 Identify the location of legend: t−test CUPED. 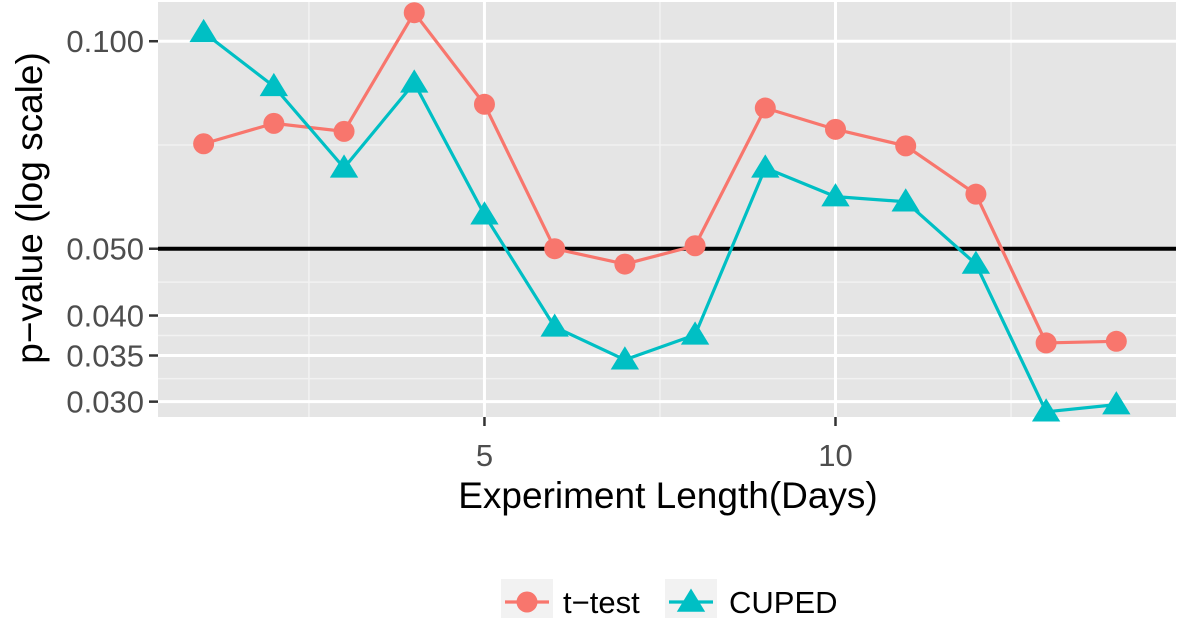
(669, 601).